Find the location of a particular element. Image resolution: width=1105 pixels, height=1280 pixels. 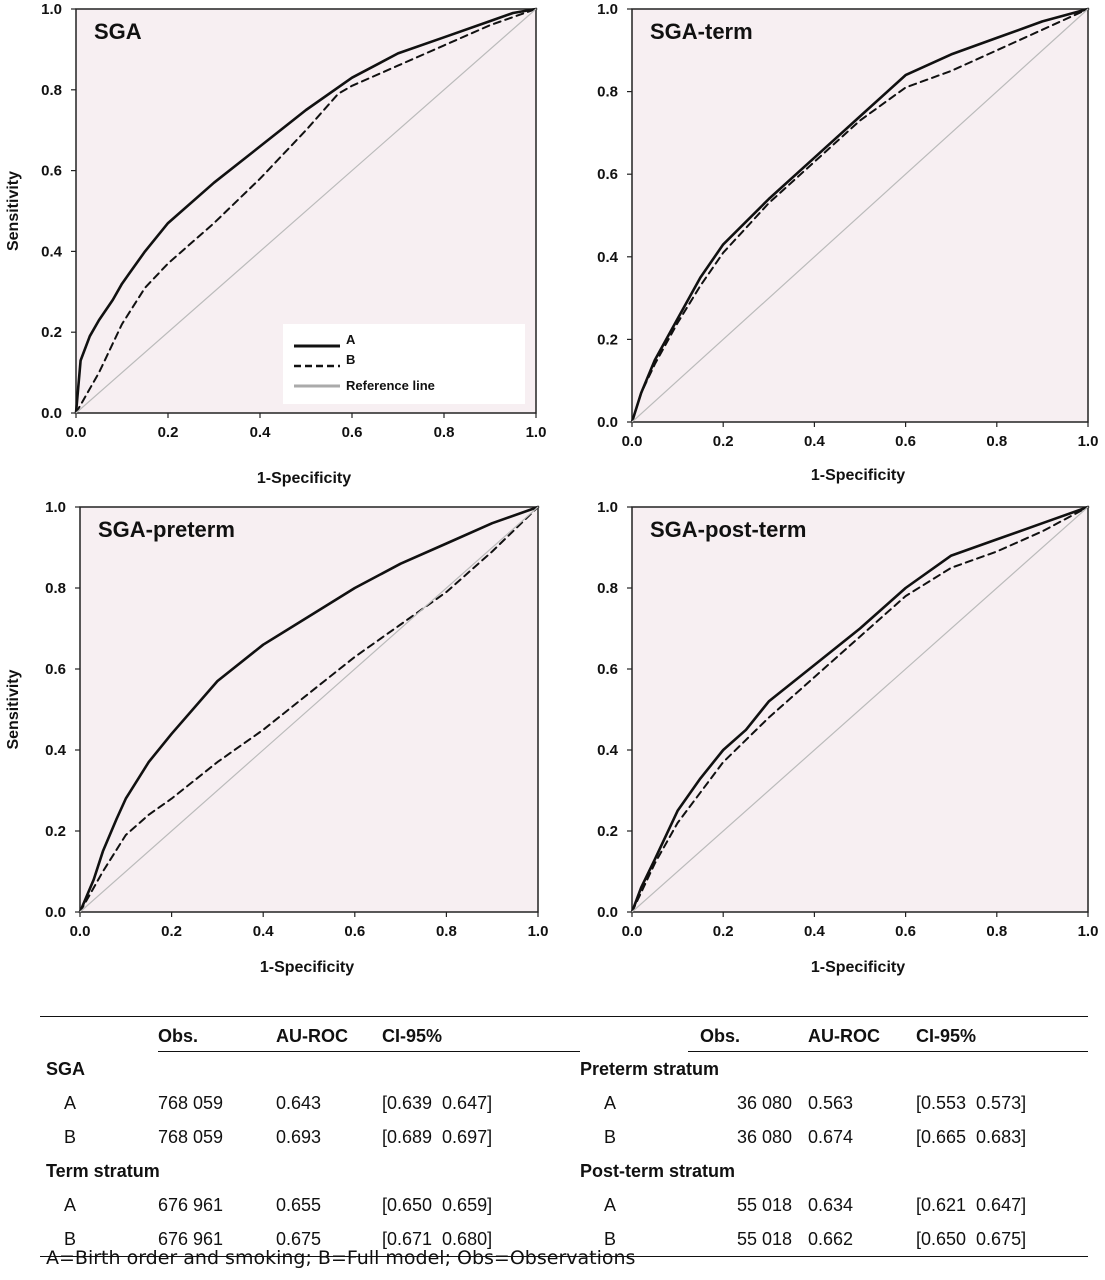

ci-cell: [0.650 0.659] is located at coordinates (437, 1205).